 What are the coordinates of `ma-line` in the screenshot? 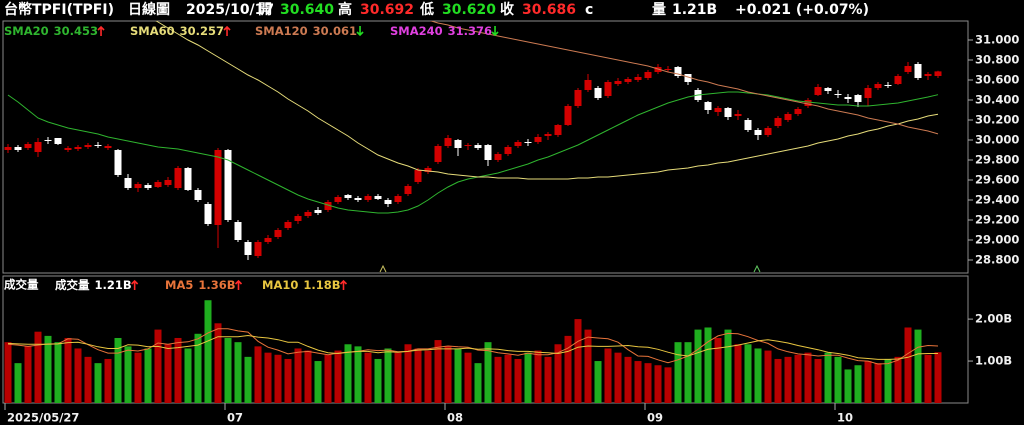 It's located at (472, 347).